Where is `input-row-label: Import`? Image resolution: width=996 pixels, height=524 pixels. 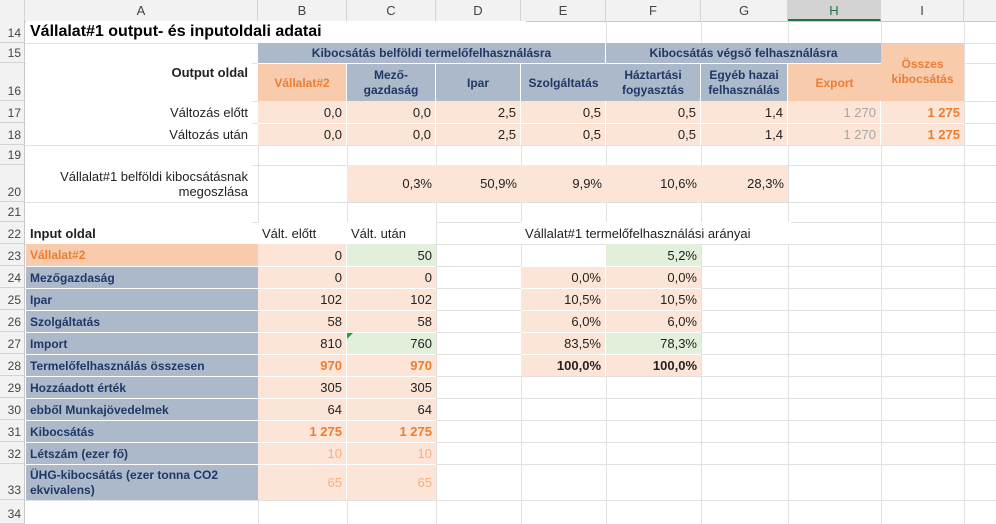
input-row-label: Import is located at coordinates (142, 343).